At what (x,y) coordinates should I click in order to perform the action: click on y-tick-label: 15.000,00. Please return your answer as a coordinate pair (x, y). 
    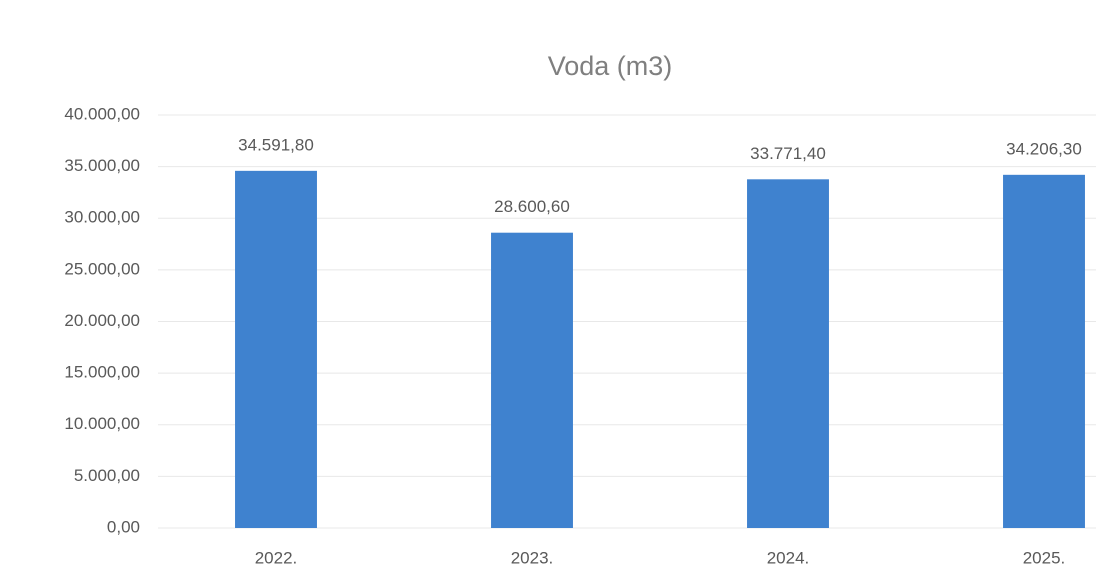
    Looking at the image, I should click on (102, 372).